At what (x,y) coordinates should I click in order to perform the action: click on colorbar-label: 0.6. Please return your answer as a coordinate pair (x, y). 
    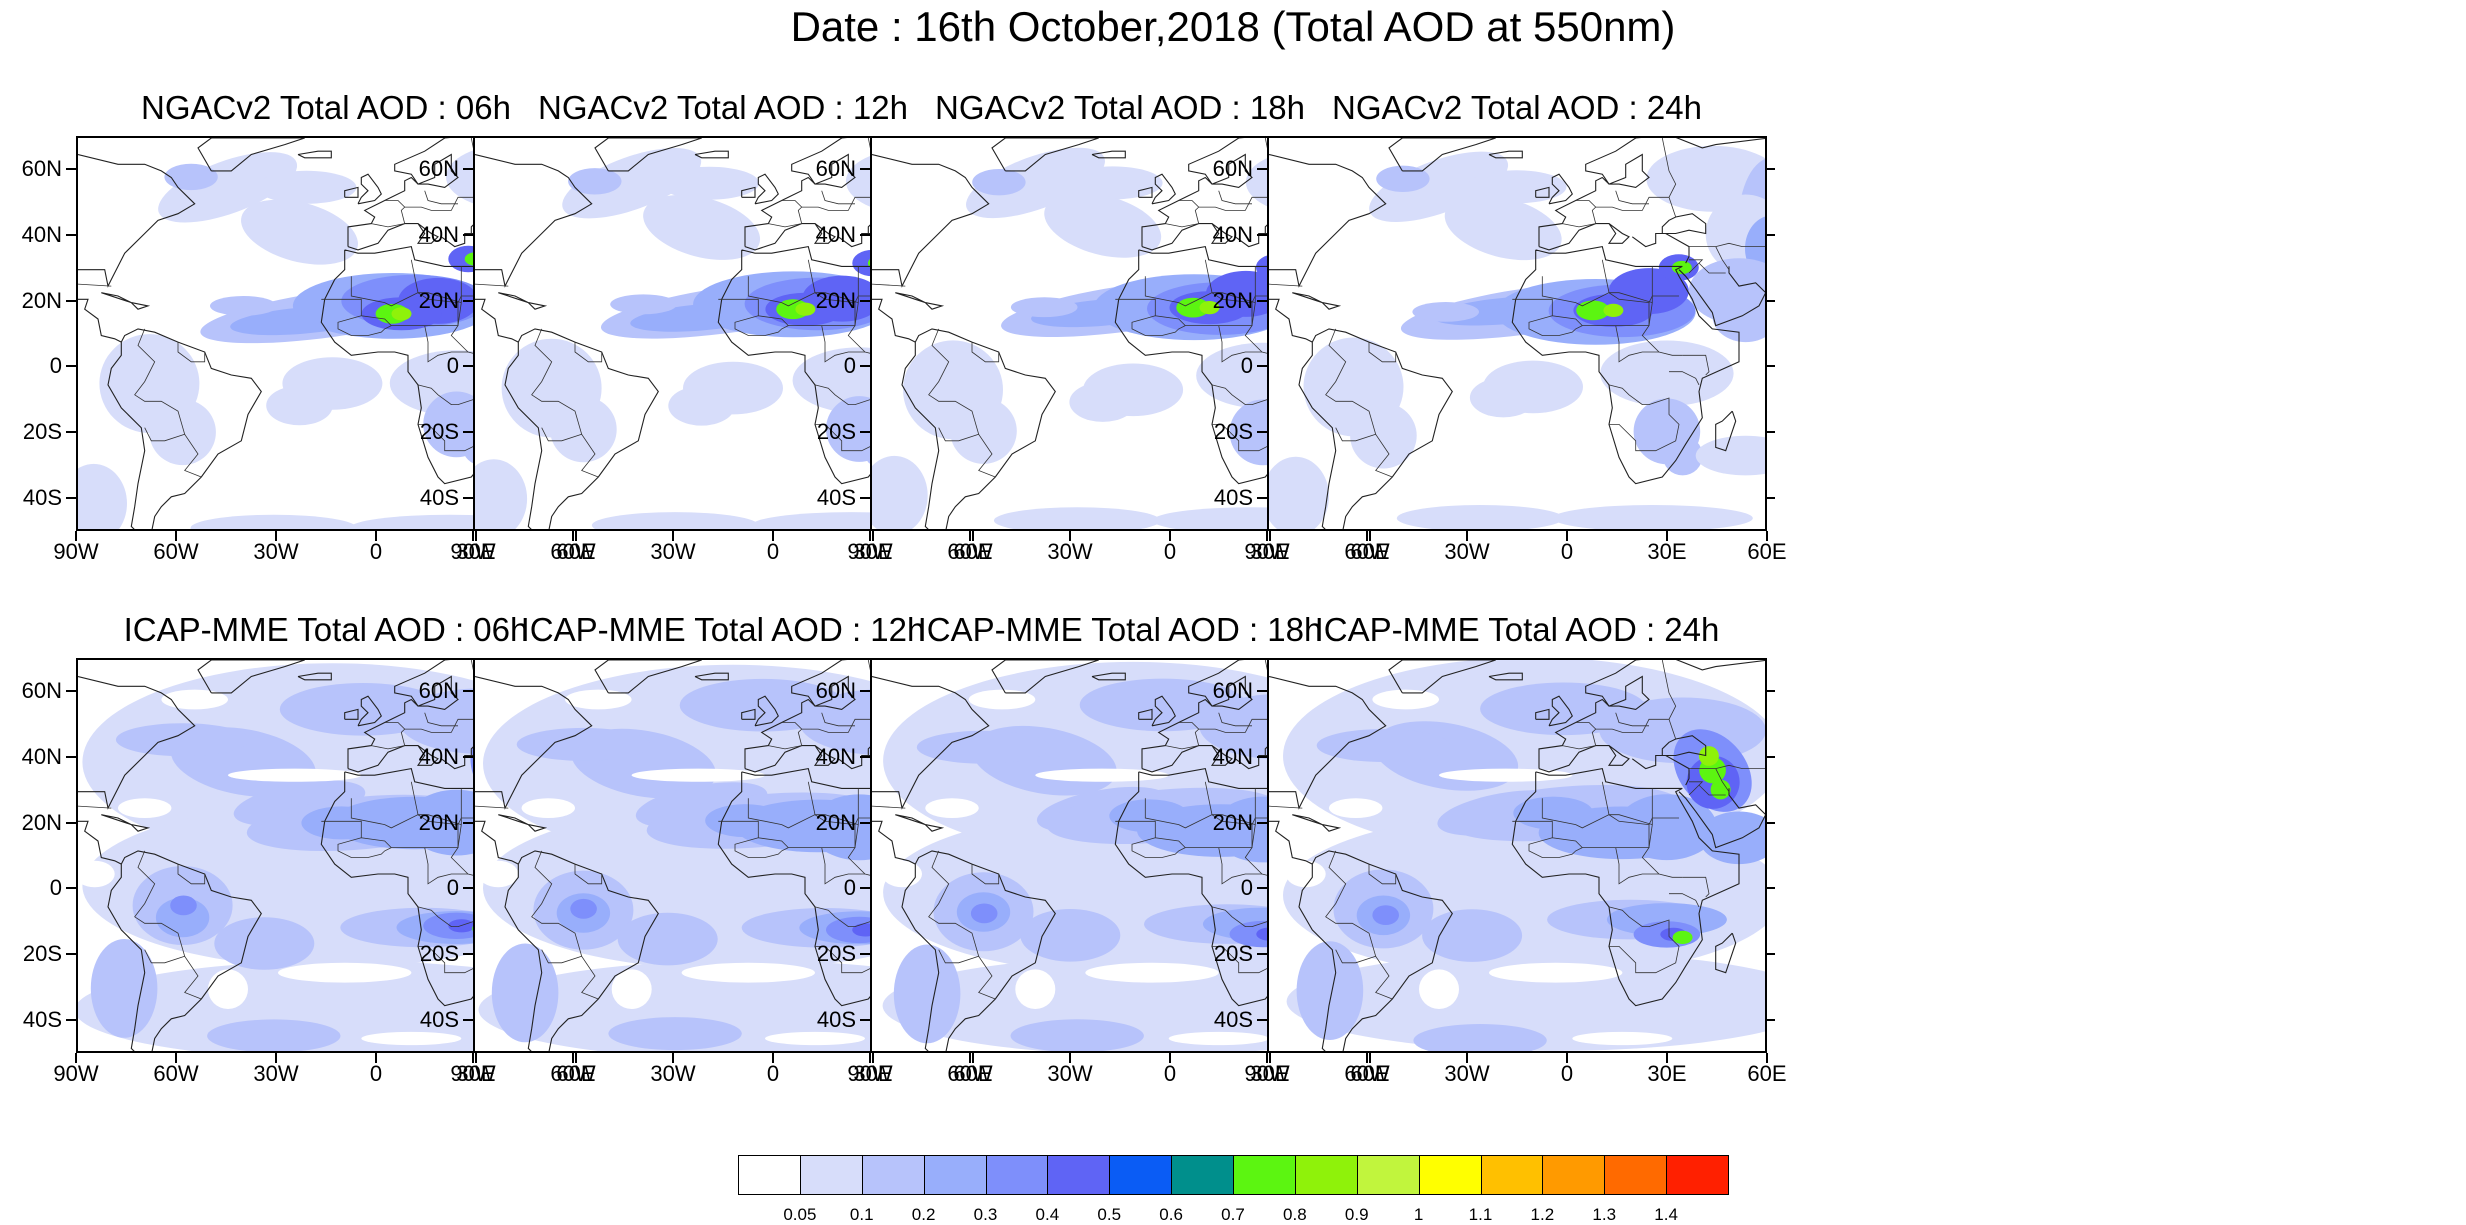
    Looking at the image, I should click on (1171, 1214).